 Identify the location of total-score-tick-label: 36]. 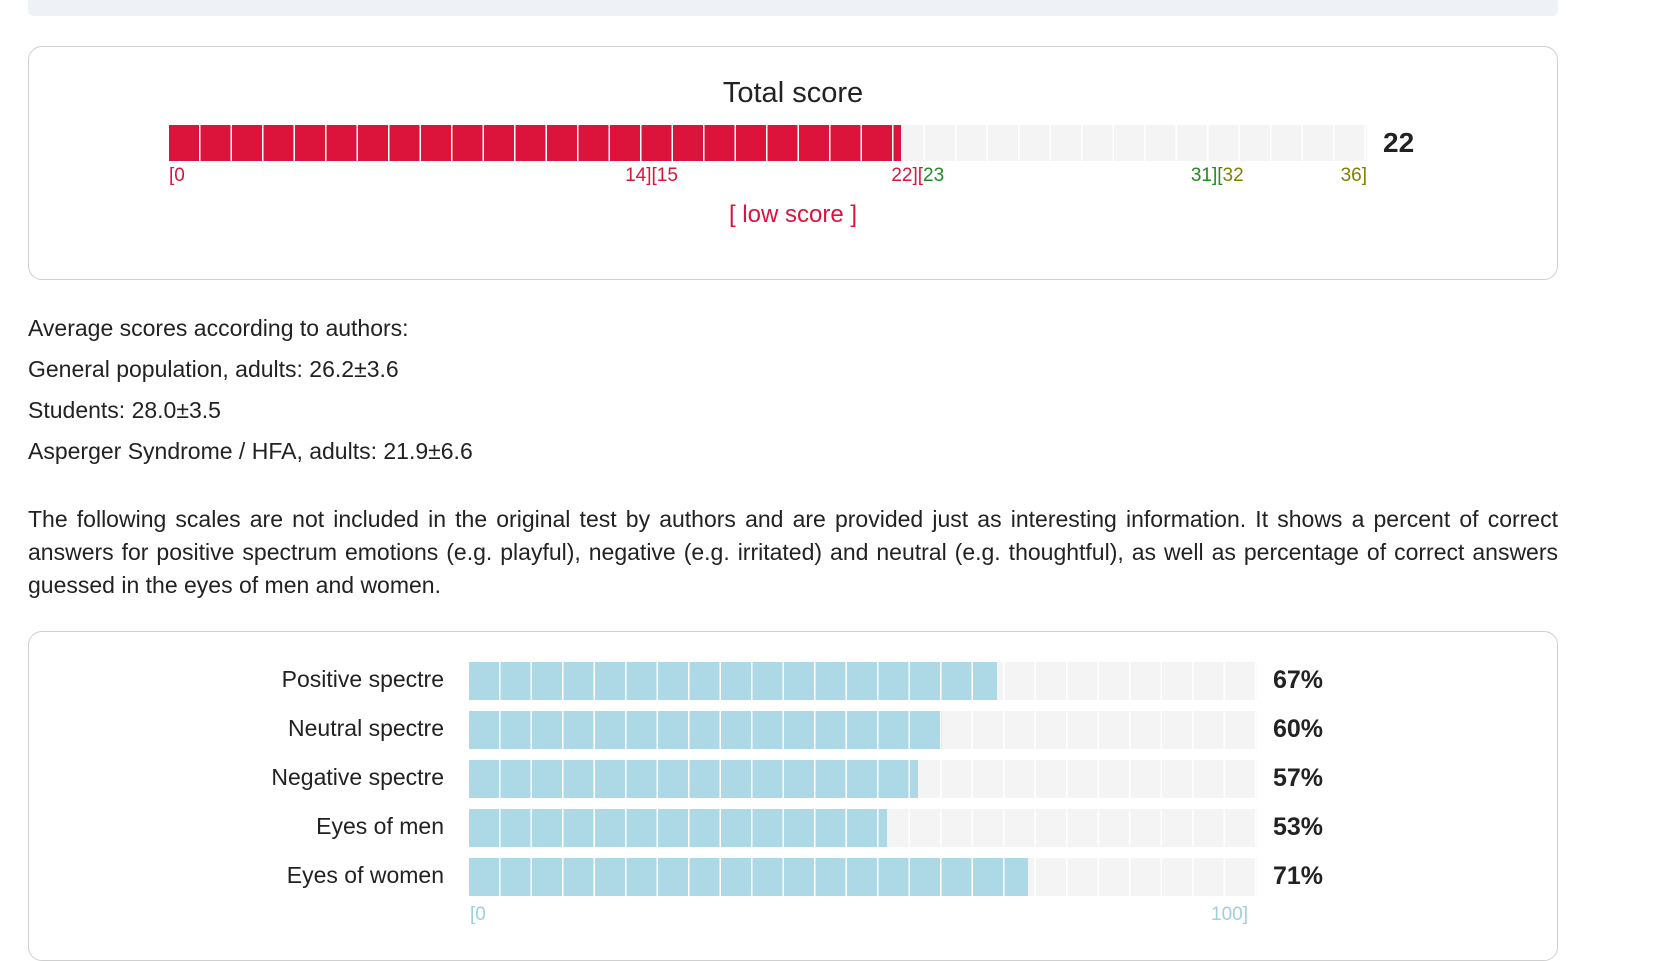
(1353, 175).